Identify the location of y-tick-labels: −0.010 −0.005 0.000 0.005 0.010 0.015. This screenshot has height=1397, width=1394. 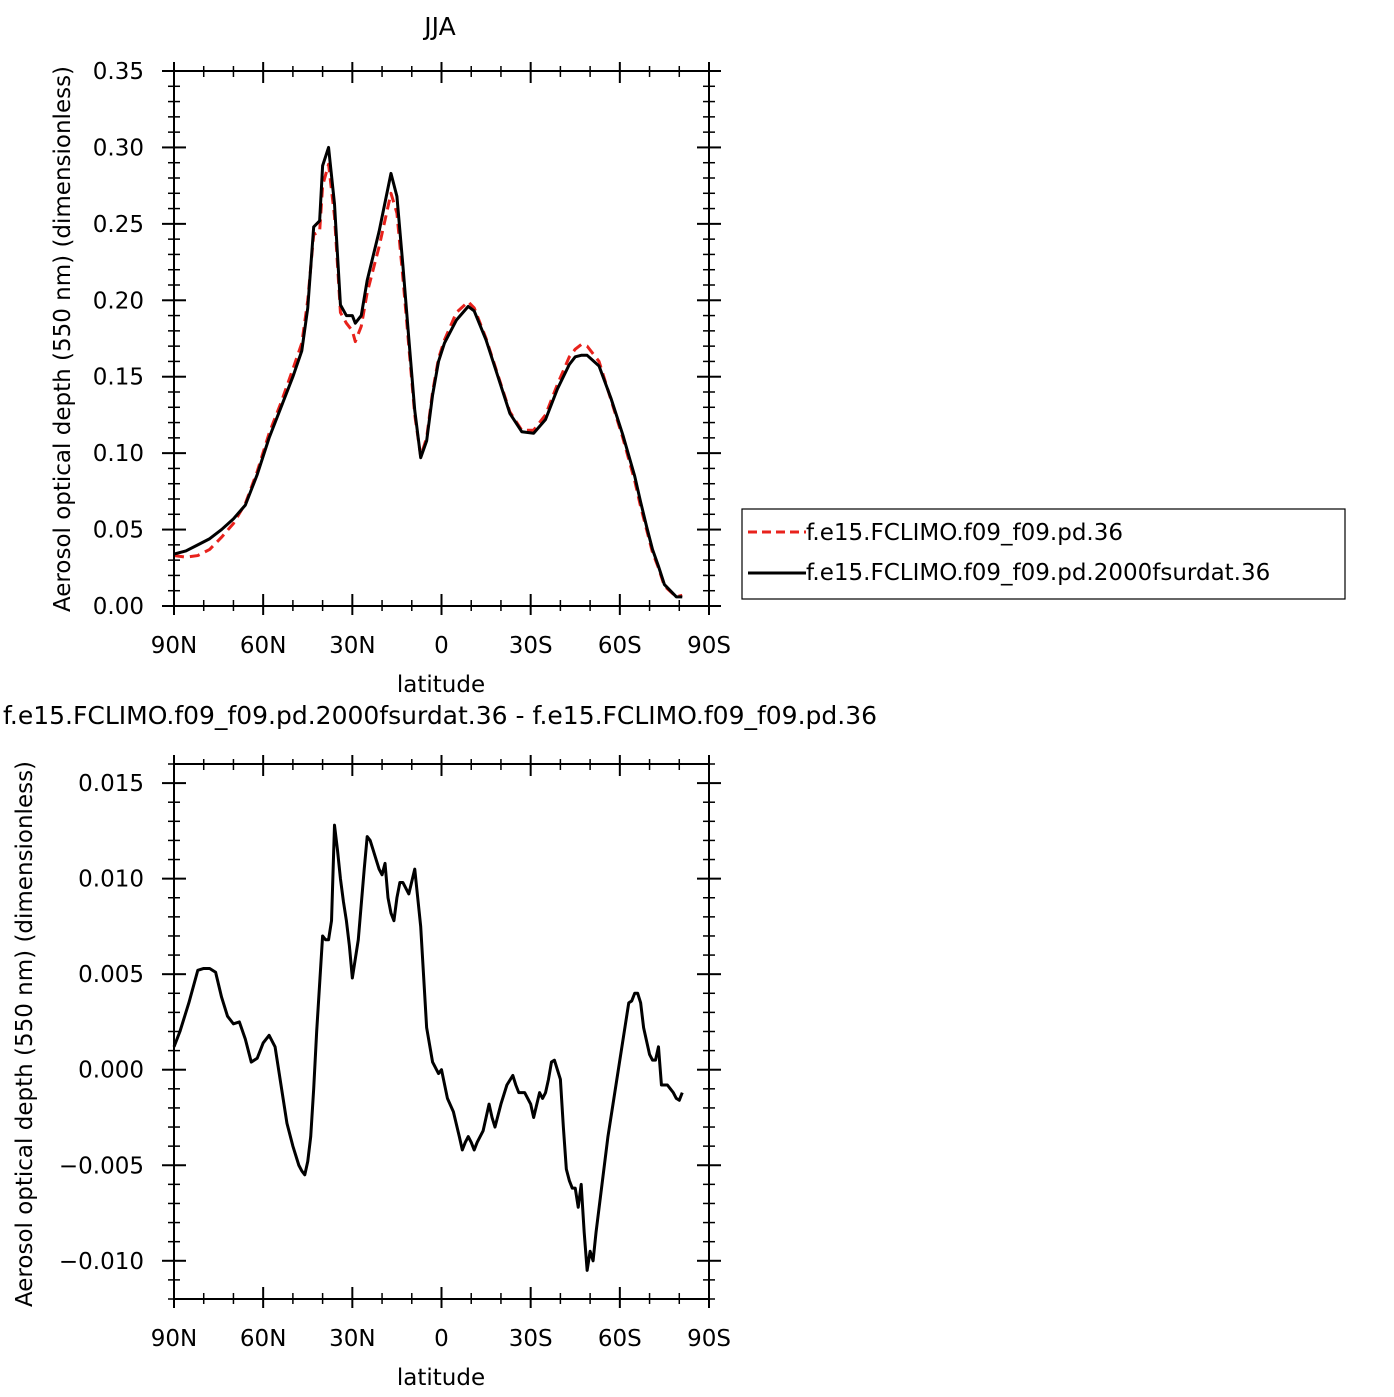
(101, 1023).